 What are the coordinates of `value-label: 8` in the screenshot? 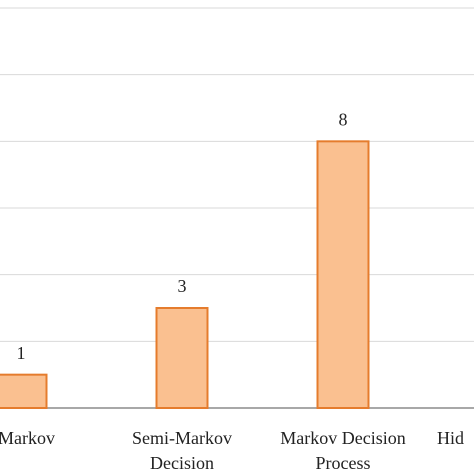 It's located at (343, 119).